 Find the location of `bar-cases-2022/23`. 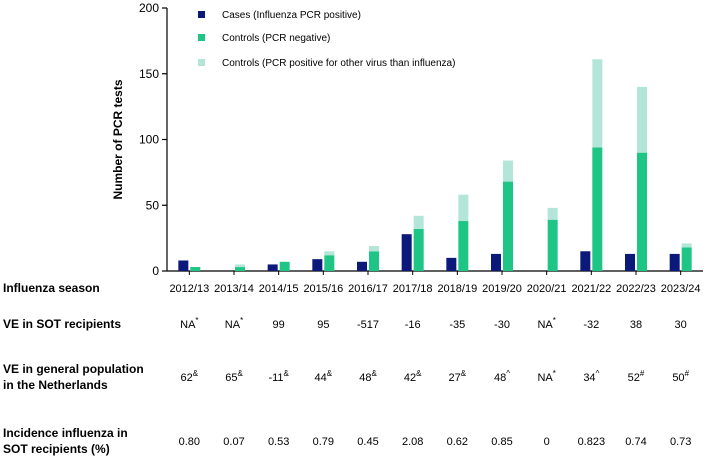

bar-cases-2022/23 is located at coordinates (630, 262).